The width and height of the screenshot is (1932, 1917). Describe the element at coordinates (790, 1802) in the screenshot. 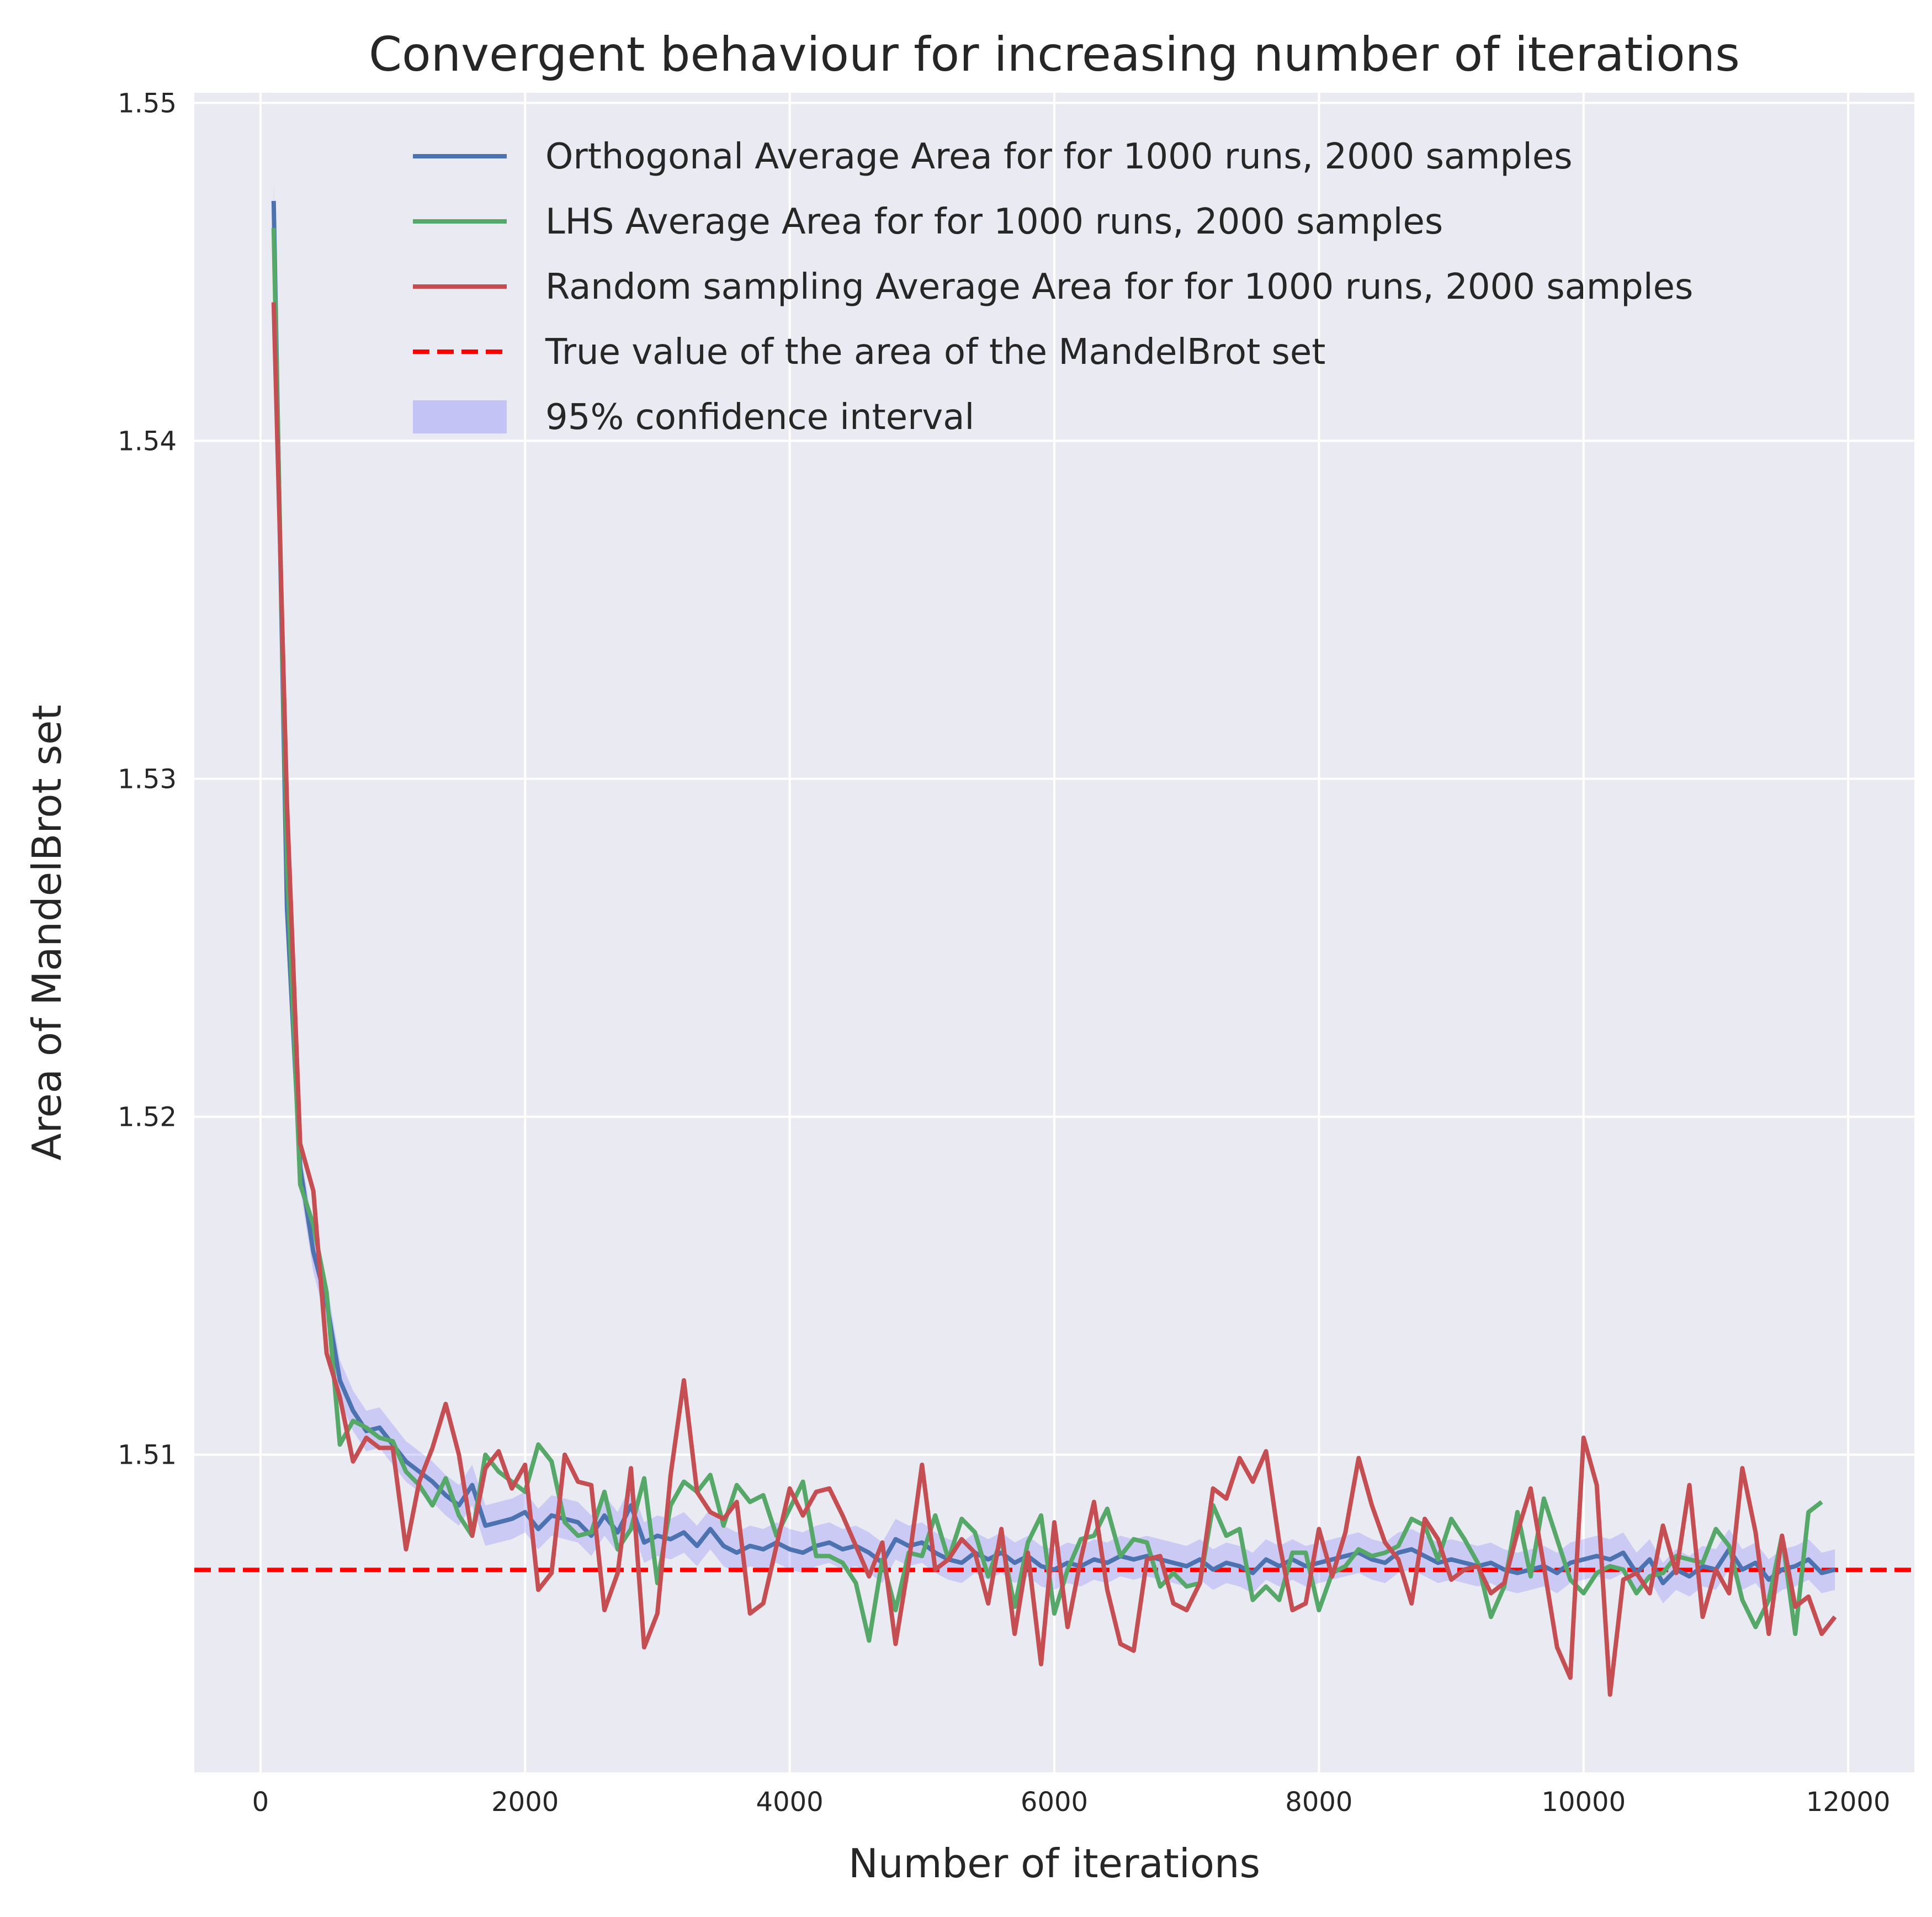

I see `x-tick-label: 4000` at that location.